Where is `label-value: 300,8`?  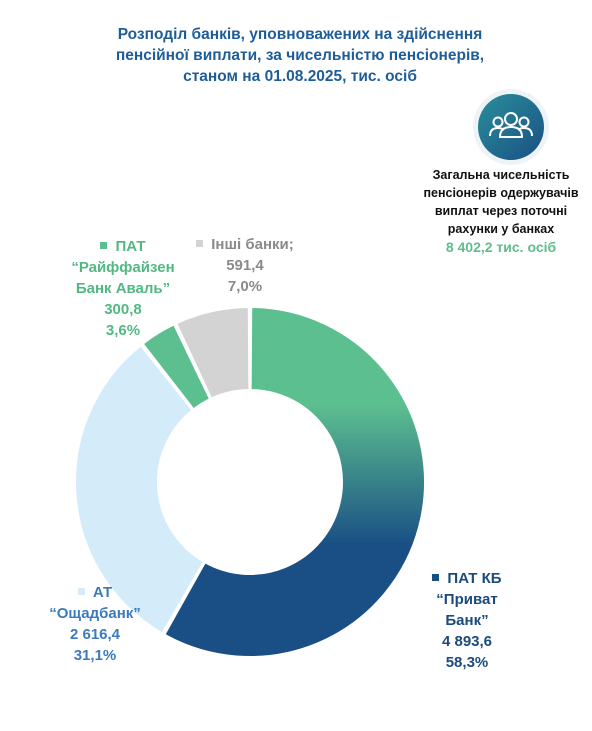 label-value: 300,8 is located at coordinates (123, 309).